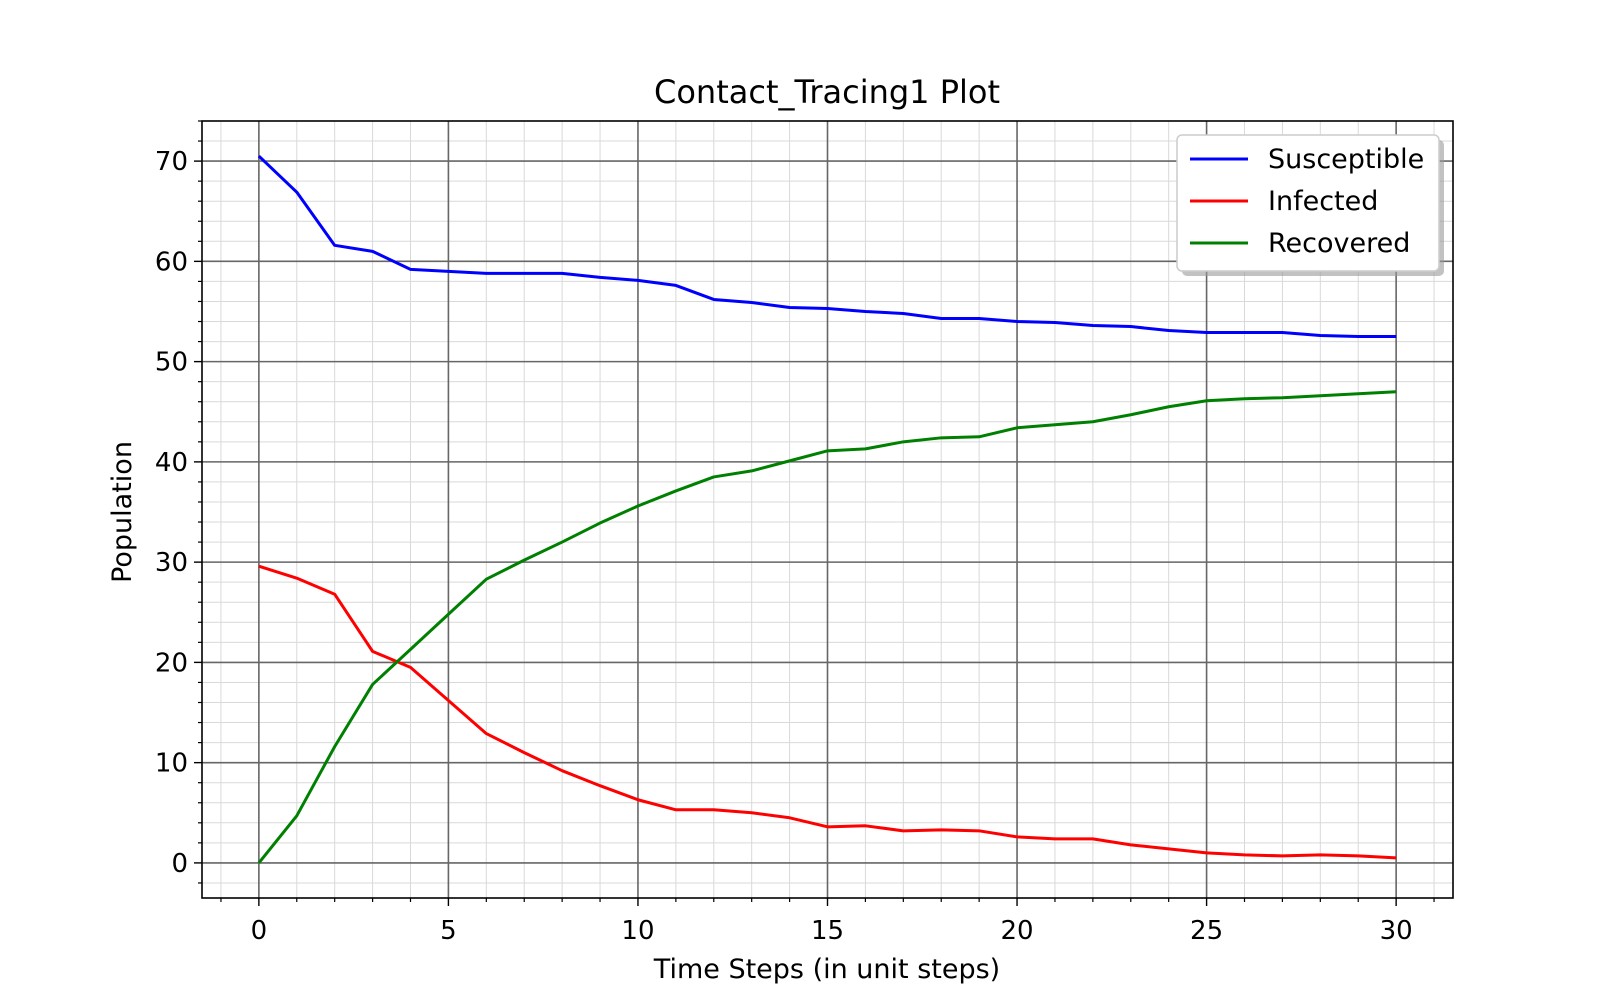  Describe the element at coordinates (1206, 931) in the screenshot. I see `x-tick-label: 25` at that location.